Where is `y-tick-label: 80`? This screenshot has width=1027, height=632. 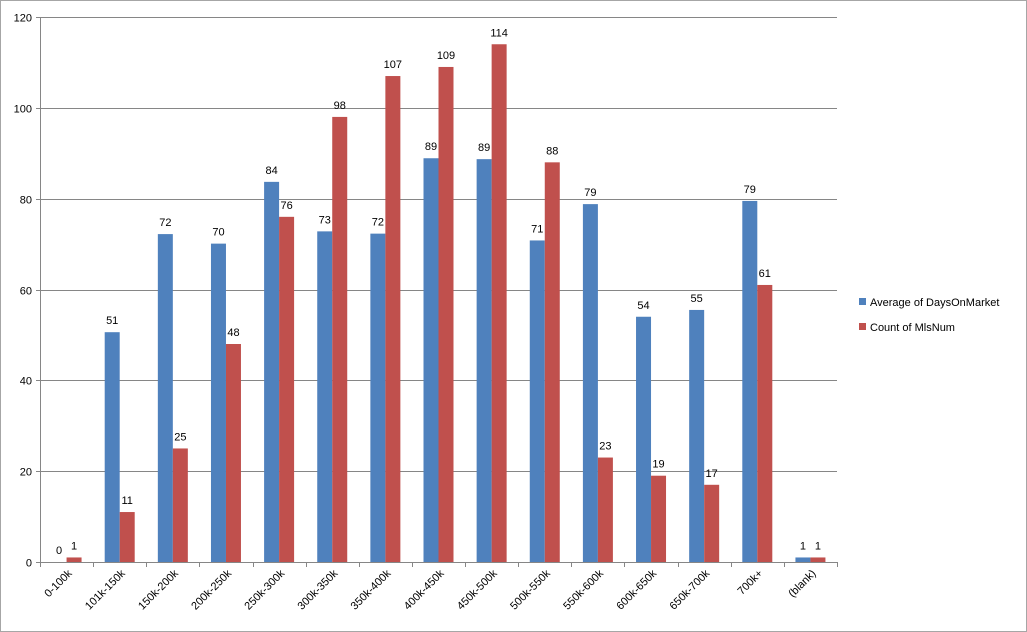 y-tick-label: 80 is located at coordinates (26, 201).